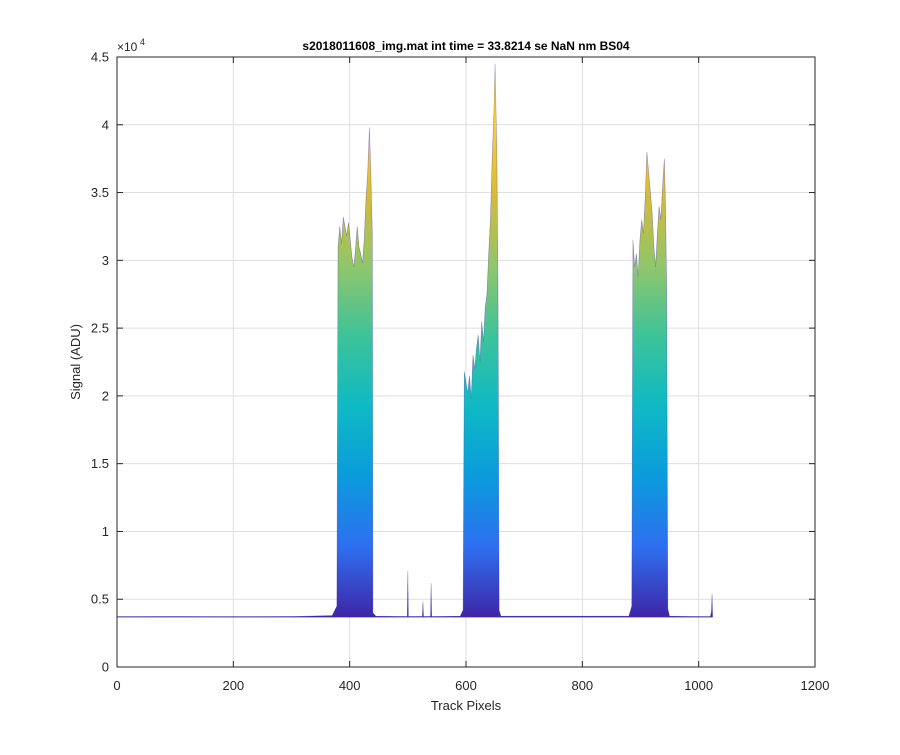 The image size is (900, 755). I want to click on y-tick-label: 3, so click(105, 260).